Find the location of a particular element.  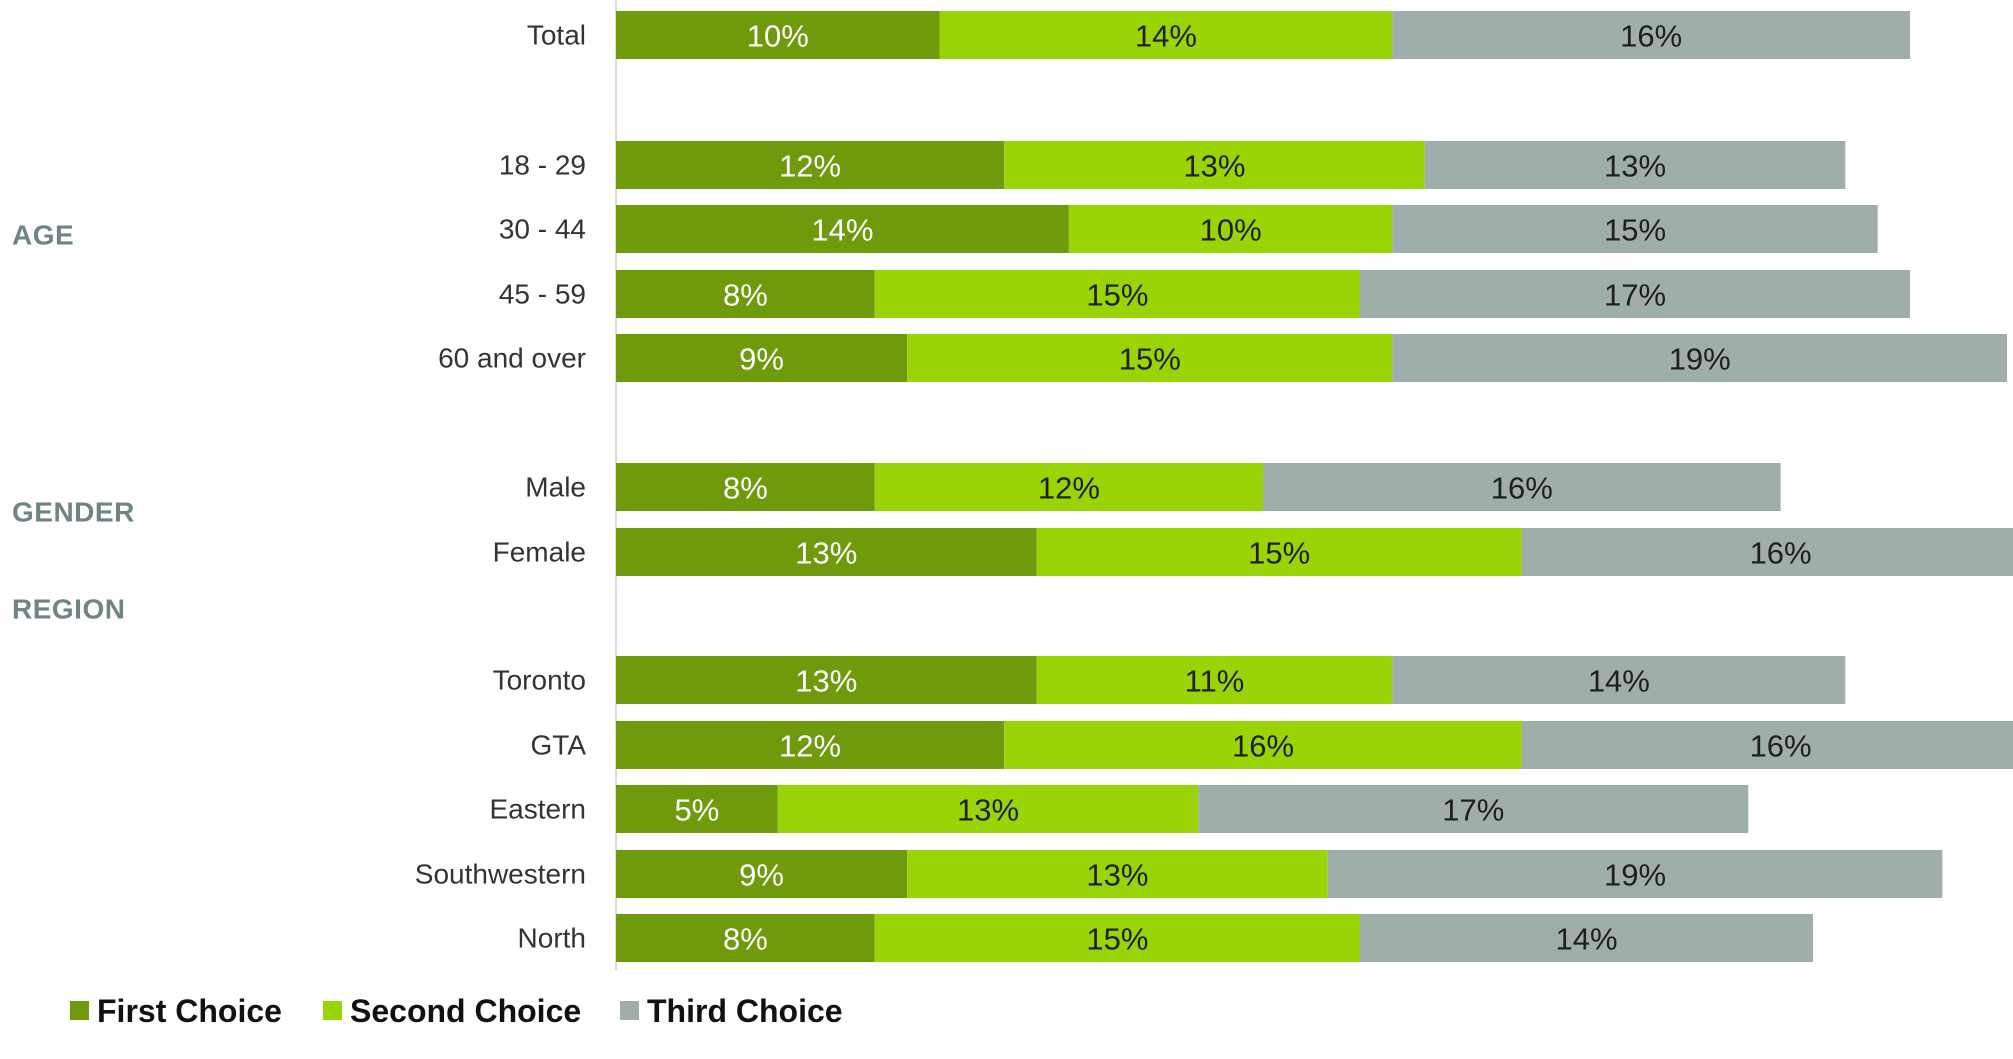

bar-row-45-59: 8% 15% 17% is located at coordinates (1263, 294).